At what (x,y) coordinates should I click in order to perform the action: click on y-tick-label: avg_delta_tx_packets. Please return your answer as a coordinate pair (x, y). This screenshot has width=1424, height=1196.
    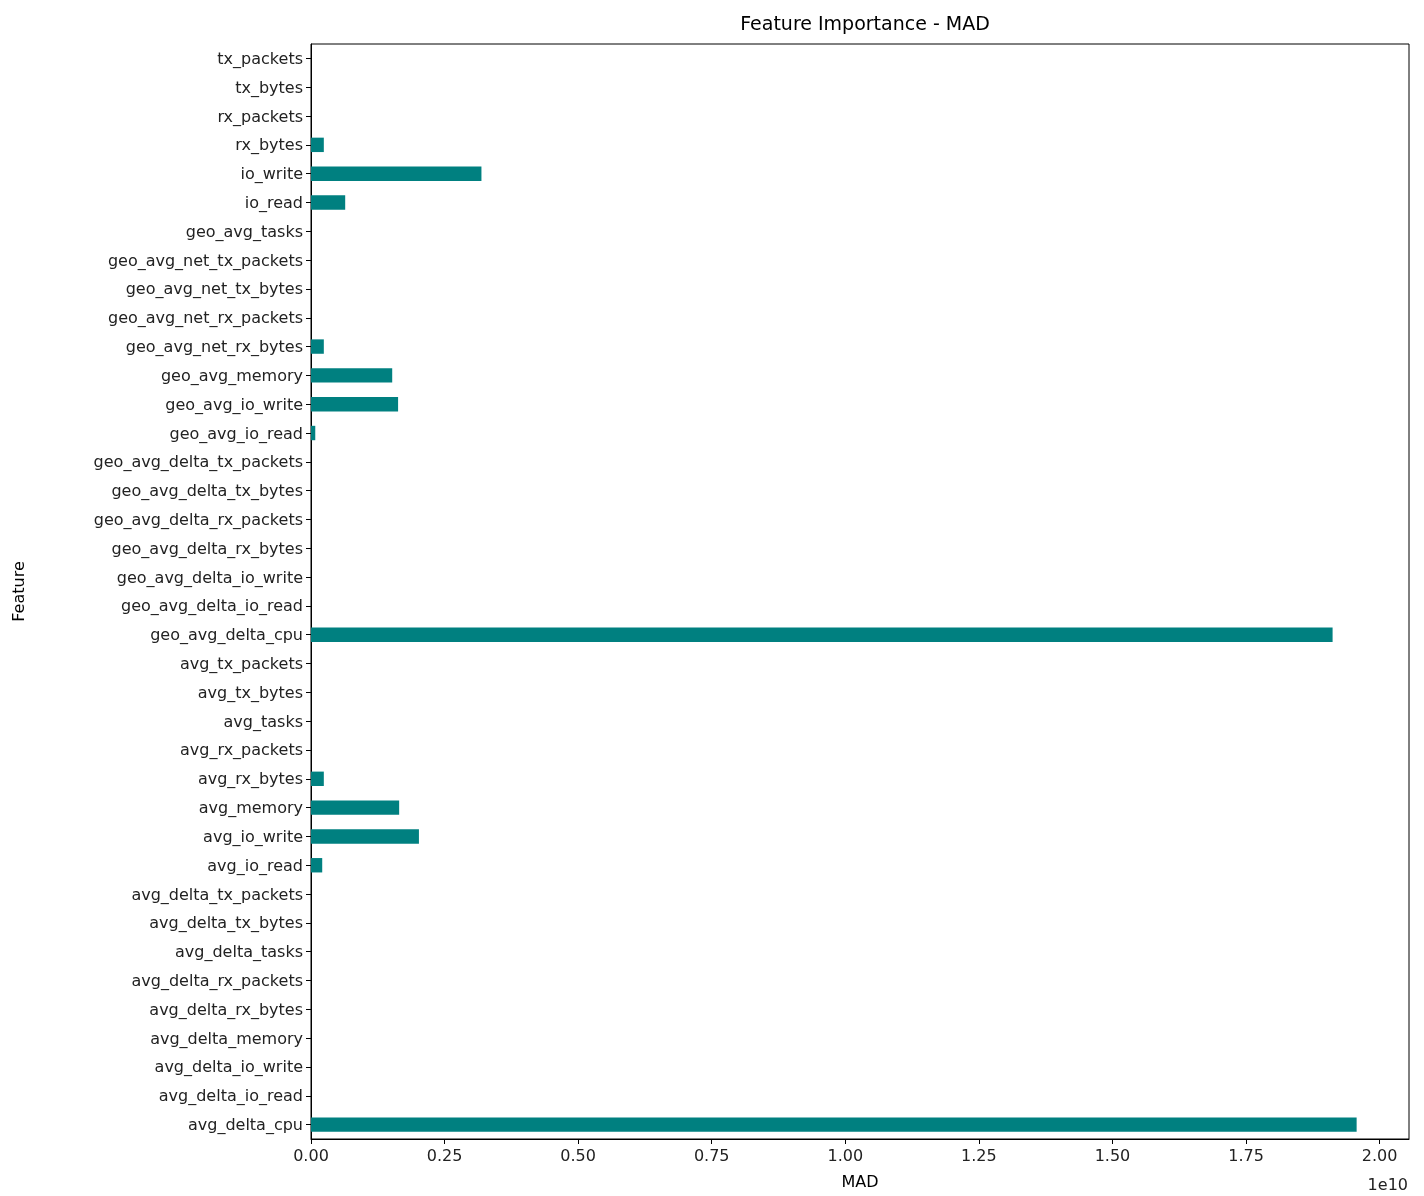
    Looking at the image, I should click on (217, 894).